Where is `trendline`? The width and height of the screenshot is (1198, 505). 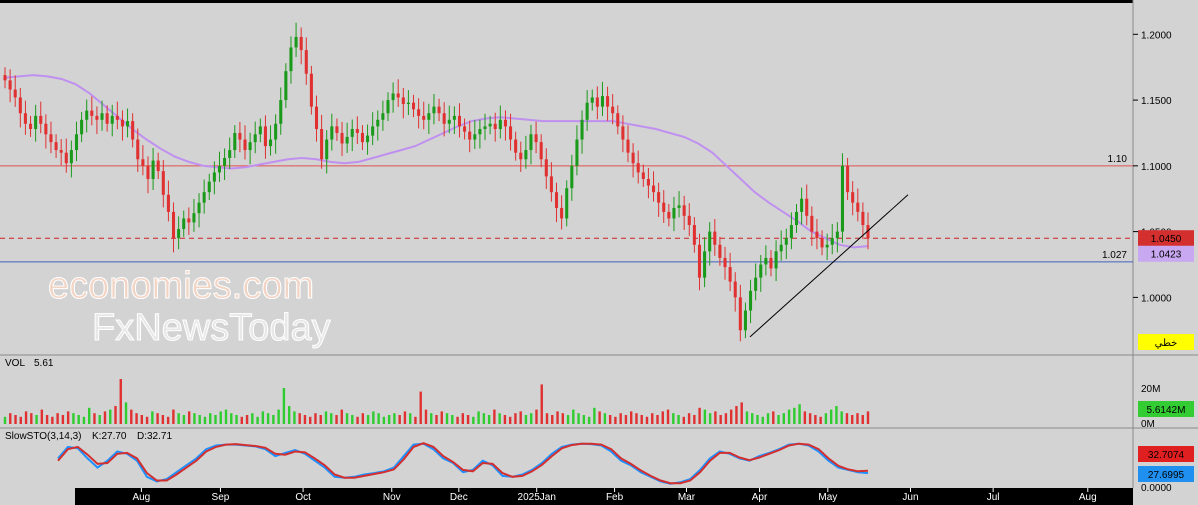
trendline is located at coordinates (829, 266).